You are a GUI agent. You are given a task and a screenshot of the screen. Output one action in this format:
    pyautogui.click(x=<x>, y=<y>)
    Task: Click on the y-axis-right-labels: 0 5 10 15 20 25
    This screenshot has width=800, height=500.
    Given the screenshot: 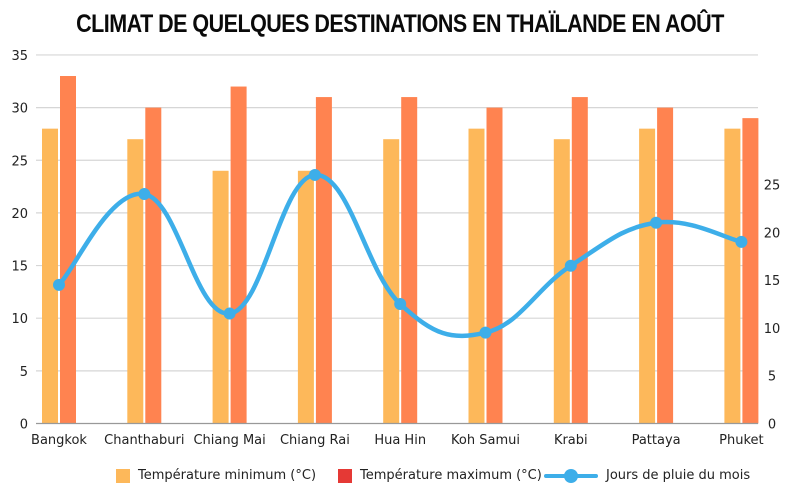 What is the action you would take?
    pyautogui.click(x=772, y=306)
    